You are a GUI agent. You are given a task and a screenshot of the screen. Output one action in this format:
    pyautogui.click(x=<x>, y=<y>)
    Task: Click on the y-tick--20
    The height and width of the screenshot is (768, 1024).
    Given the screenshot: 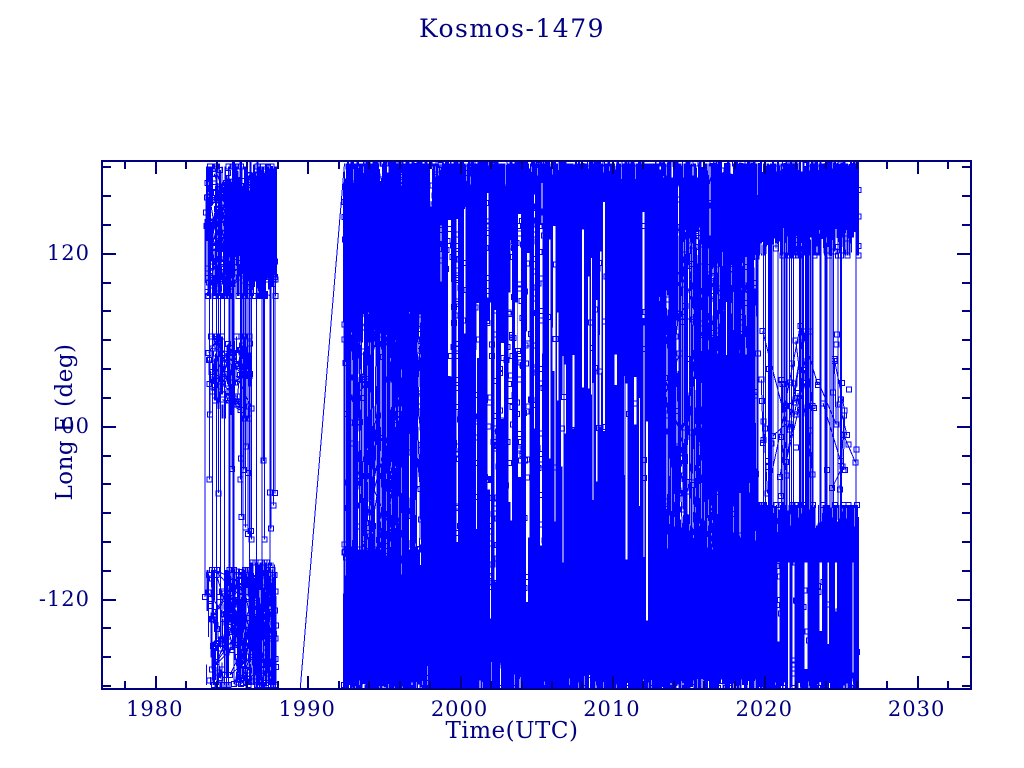 What is the action you would take?
    pyautogui.click(x=107, y=456)
    